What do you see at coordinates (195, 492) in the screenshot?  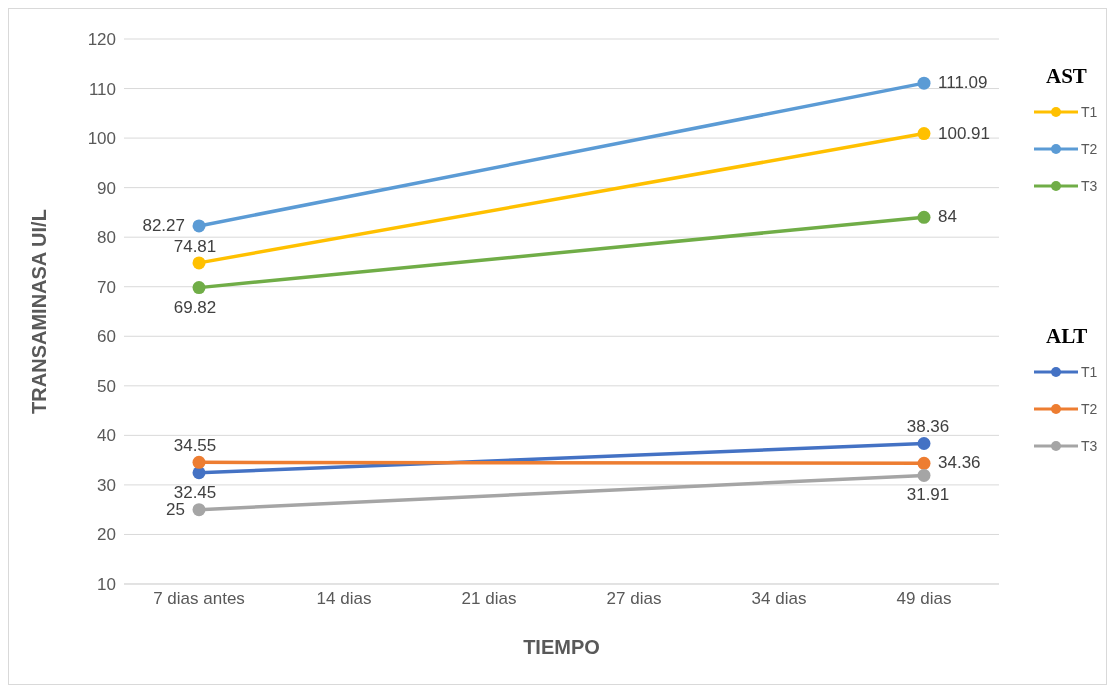 I see `data-label: 32.45` at bounding box center [195, 492].